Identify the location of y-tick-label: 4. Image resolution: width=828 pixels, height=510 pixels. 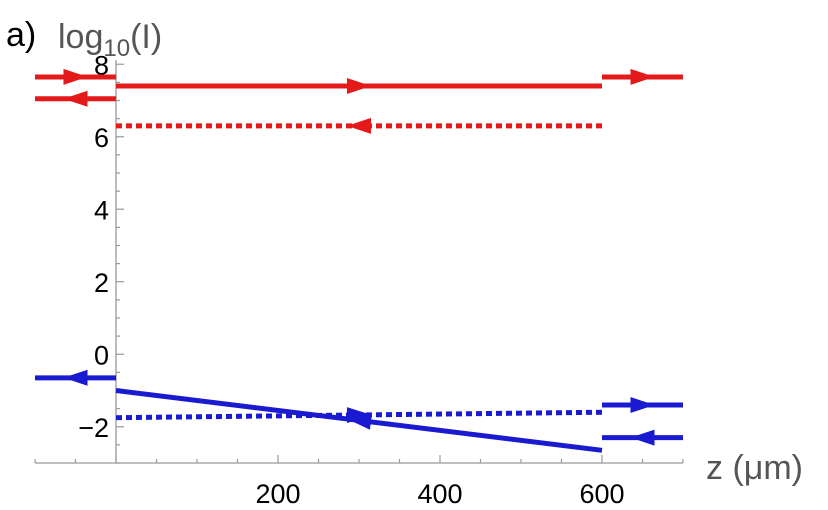
(101, 210).